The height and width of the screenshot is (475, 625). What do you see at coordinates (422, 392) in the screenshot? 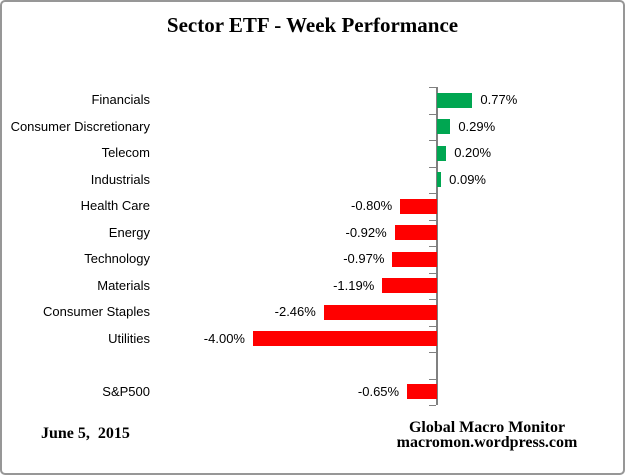
I see `bar-s-p500` at bounding box center [422, 392].